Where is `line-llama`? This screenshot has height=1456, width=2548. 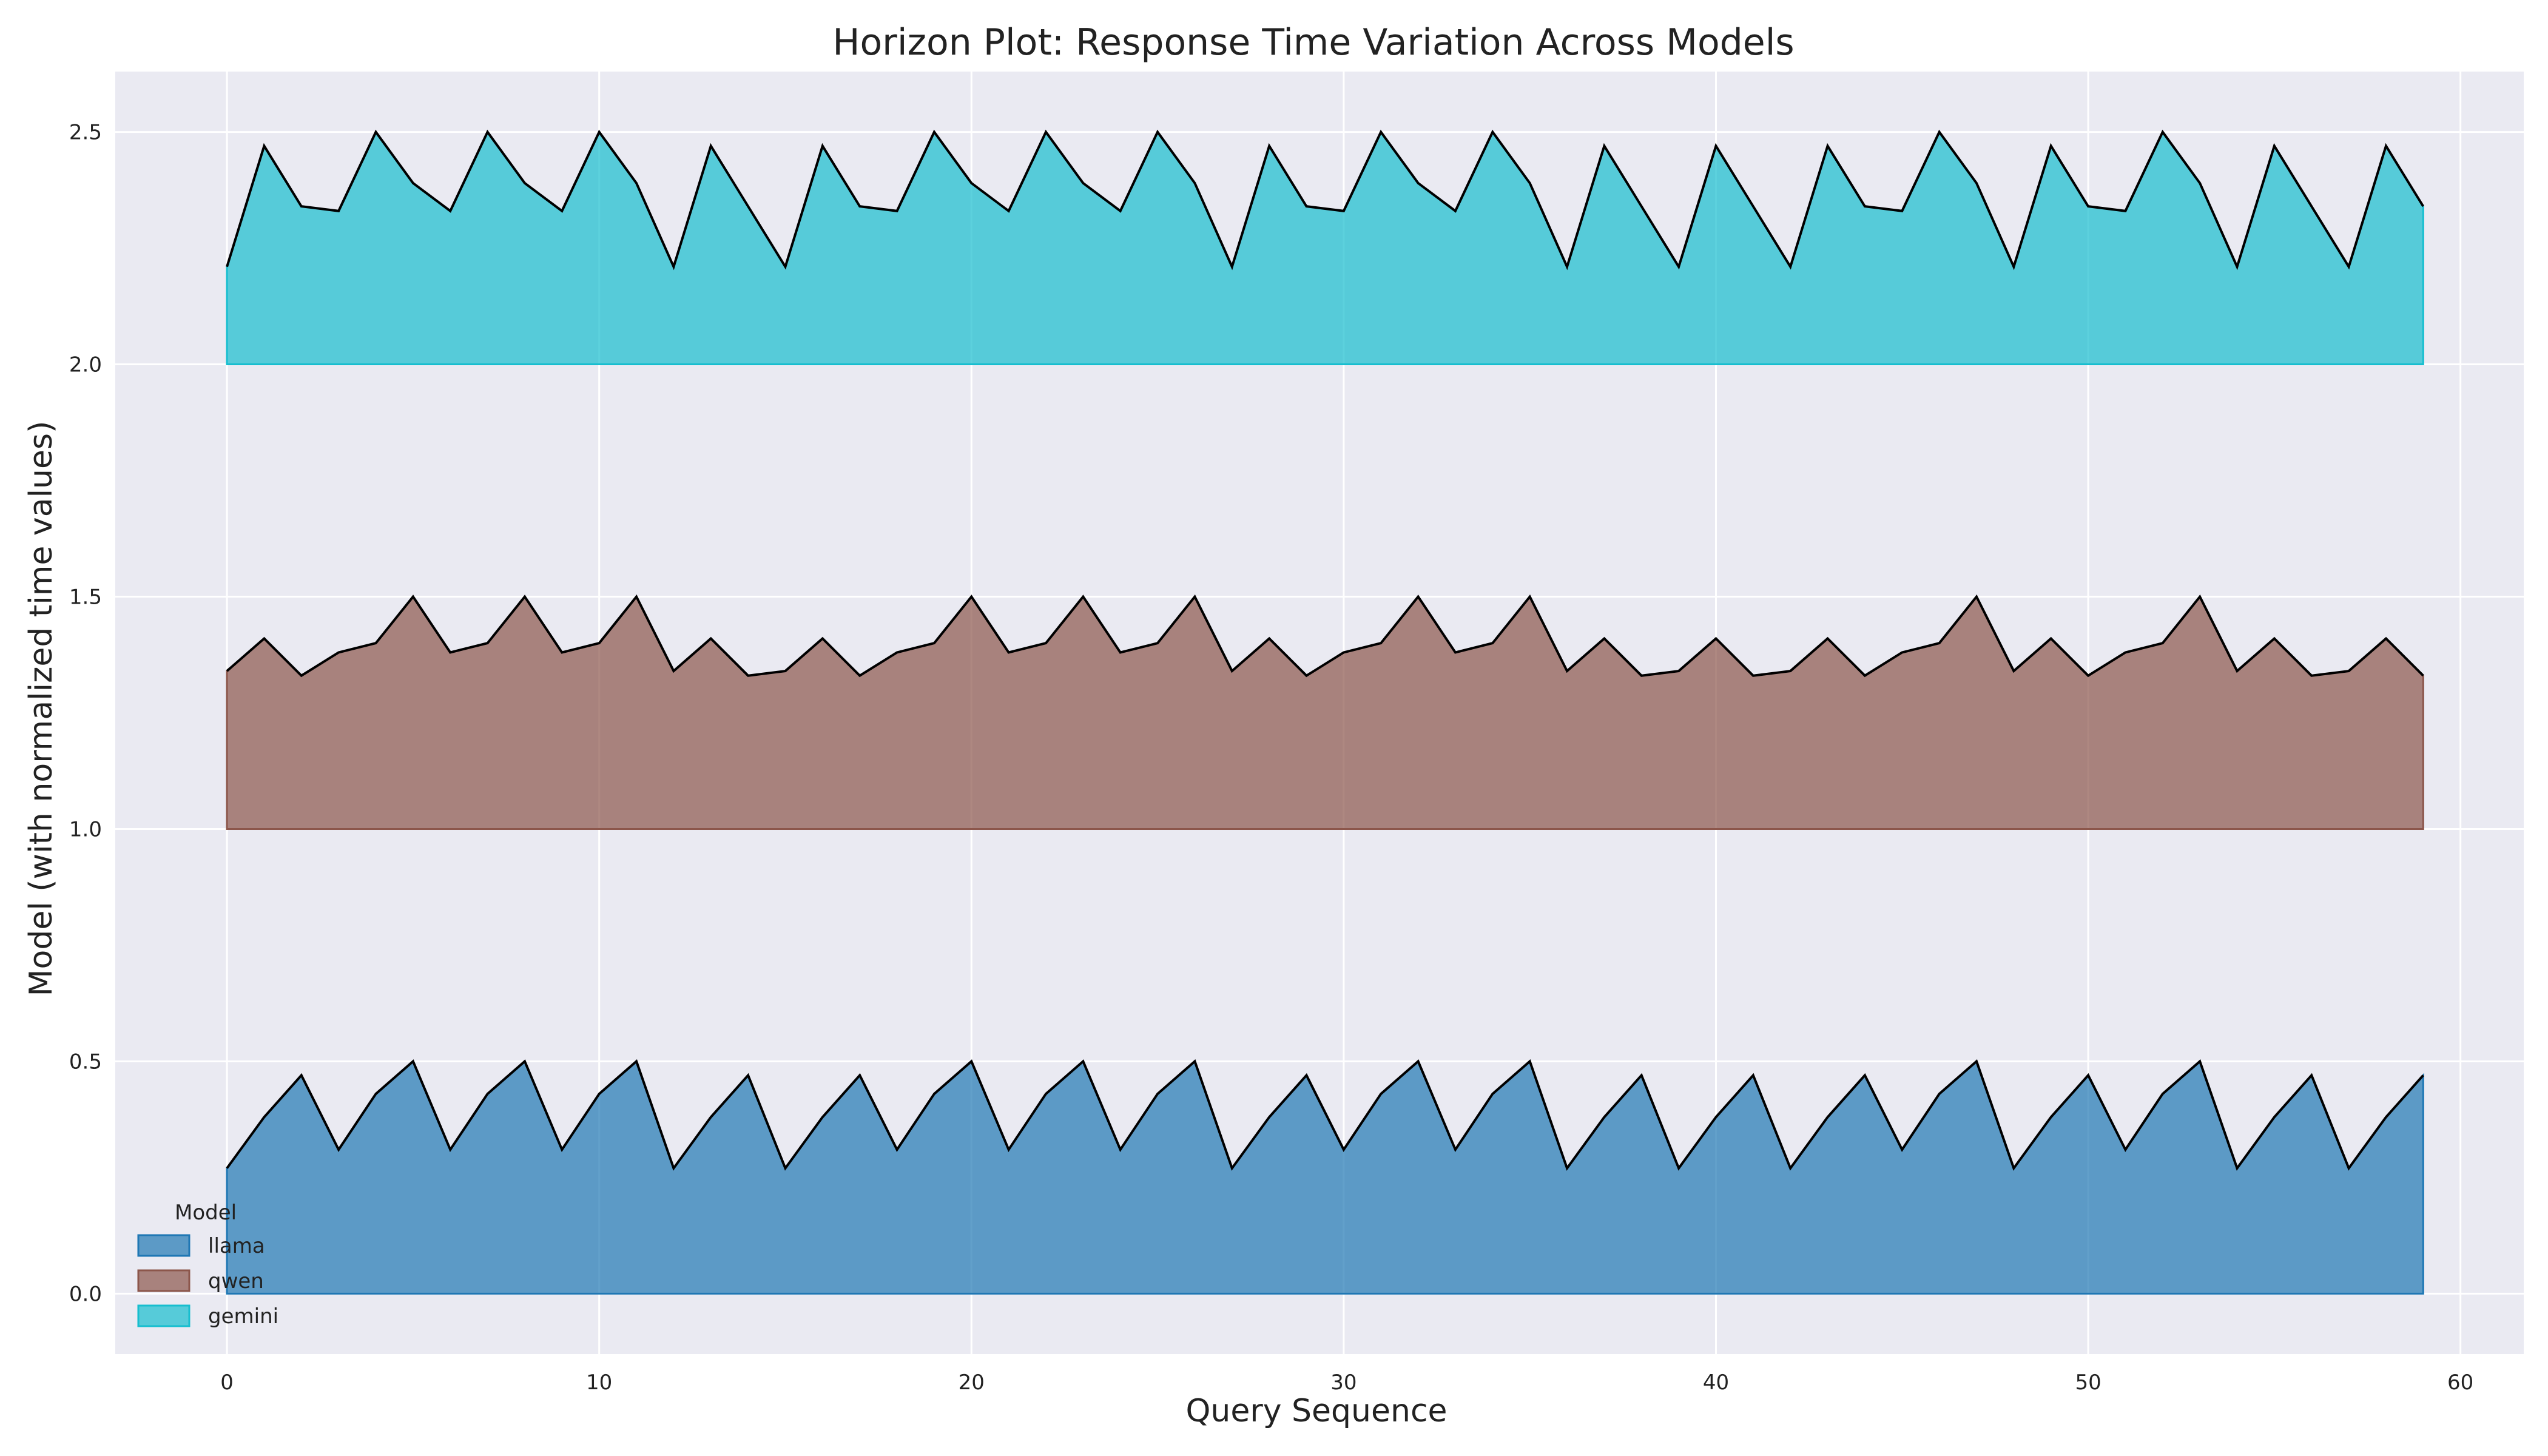
line-llama is located at coordinates (1325, 1115).